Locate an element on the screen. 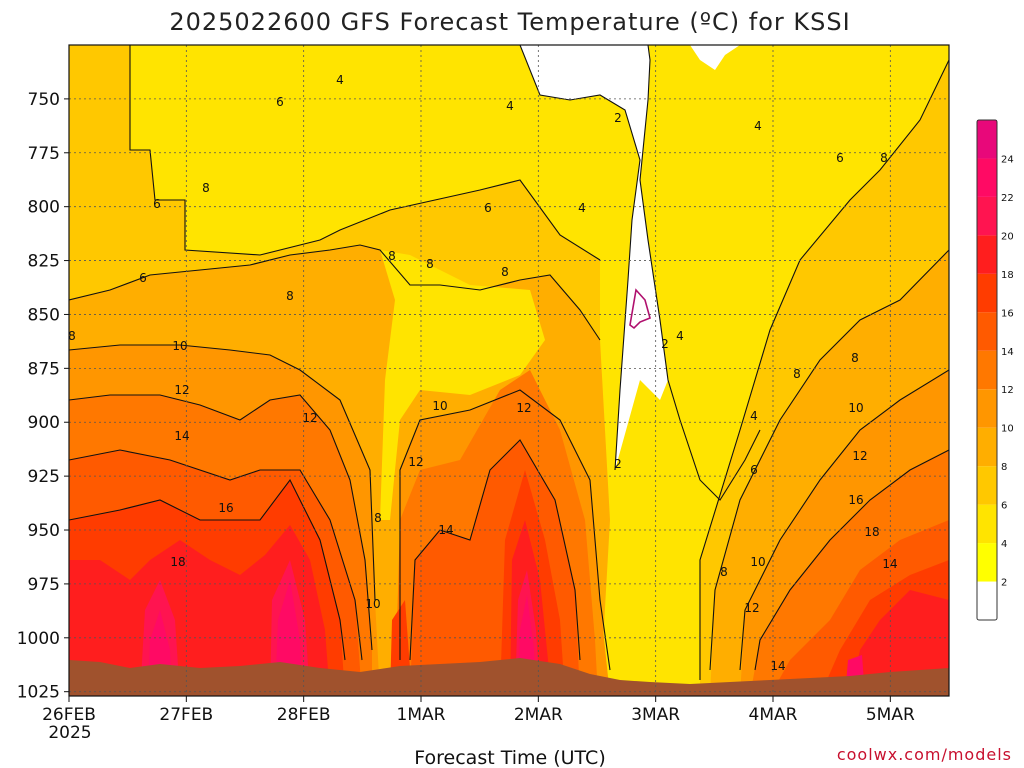 Image resolution: width=1024 pixels, height=768 pixels. x-tick-label: 5MAR is located at coordinates (890, 715).